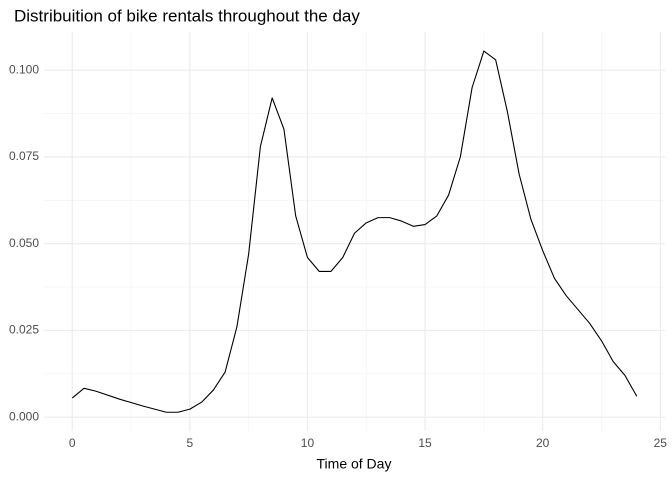 The width and height of the screenshot is (672, 480). What do you see at coordinates (543, 443) in the screenshot?
I see `x-tick-label: 20` at bounding box center [543, 443].